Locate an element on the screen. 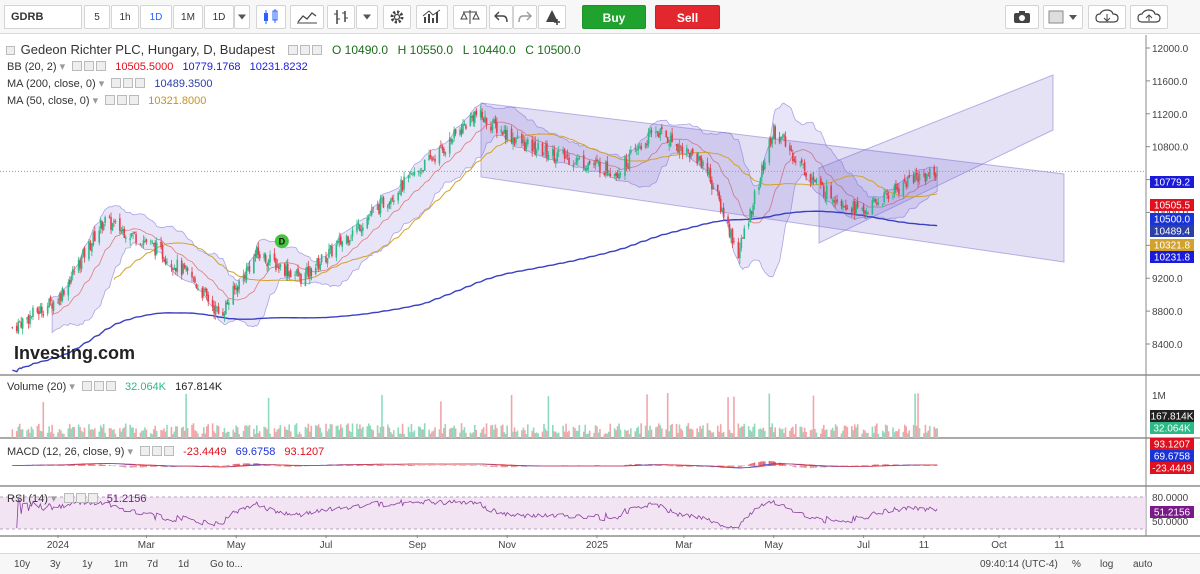 The height and width of the screenshot is (574, 1200). sell-button: Sell is located at coordinates (687, 17).